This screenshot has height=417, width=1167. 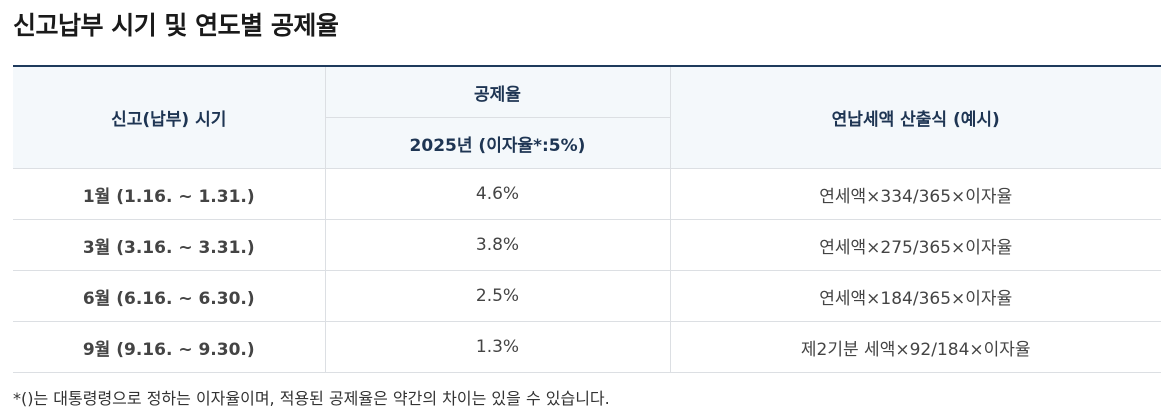 What do you see at coordinates (169, 296) in the screenshot?
I see `period-cell: 6월 (6.16. ~ 6.30.)` at bounding box center [169, 296].